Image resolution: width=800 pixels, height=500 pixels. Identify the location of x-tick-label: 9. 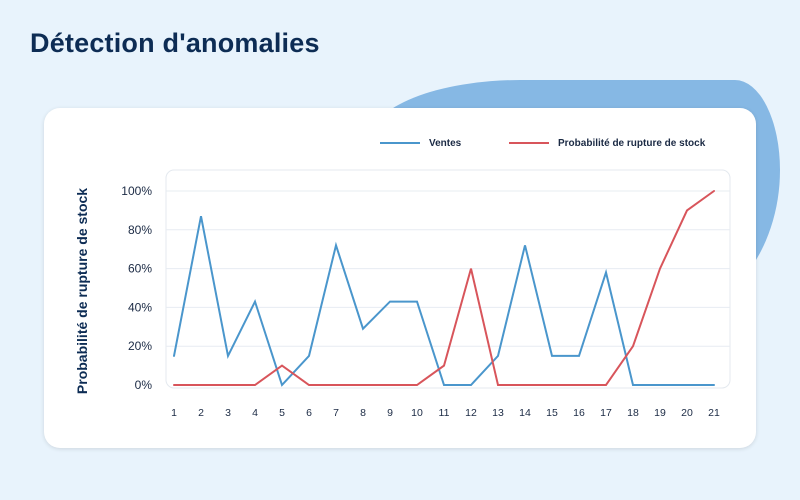
(390, 413).